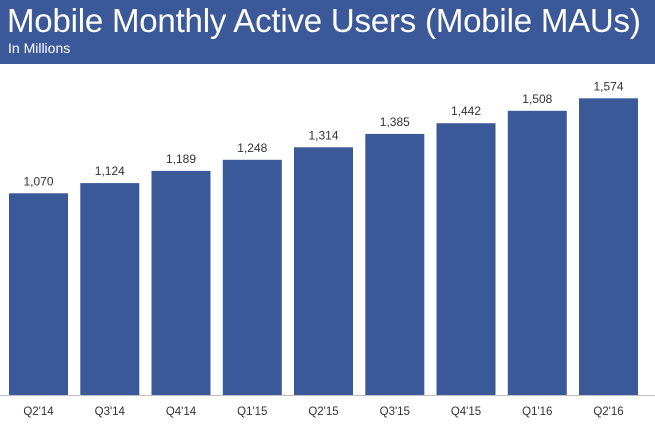  I want to click on x-tick-label: Q3'14, so click(110, 412).